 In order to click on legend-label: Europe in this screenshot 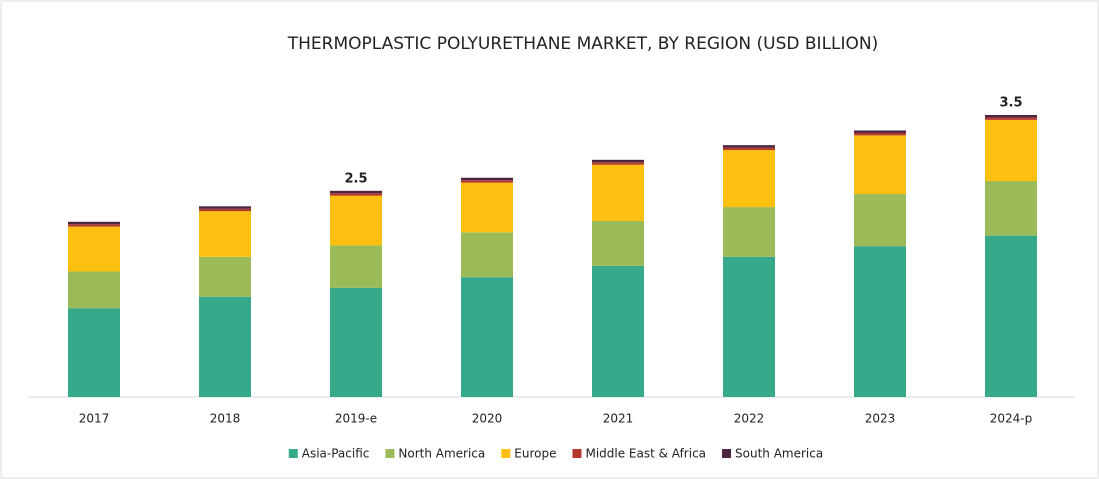, I will do `click(535, 454)`.